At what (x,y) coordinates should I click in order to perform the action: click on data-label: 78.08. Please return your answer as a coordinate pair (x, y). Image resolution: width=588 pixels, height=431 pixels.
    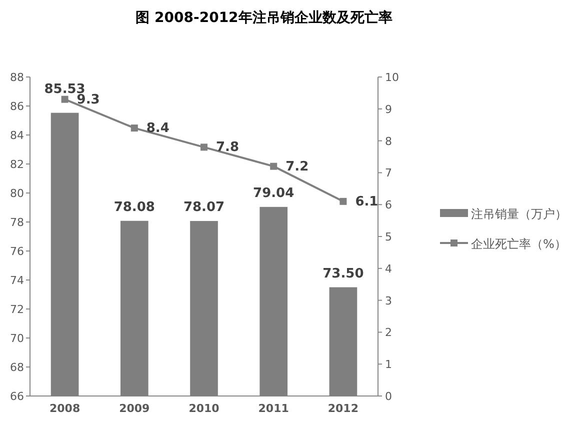
    Looking at the image, I should click on (134, 207).